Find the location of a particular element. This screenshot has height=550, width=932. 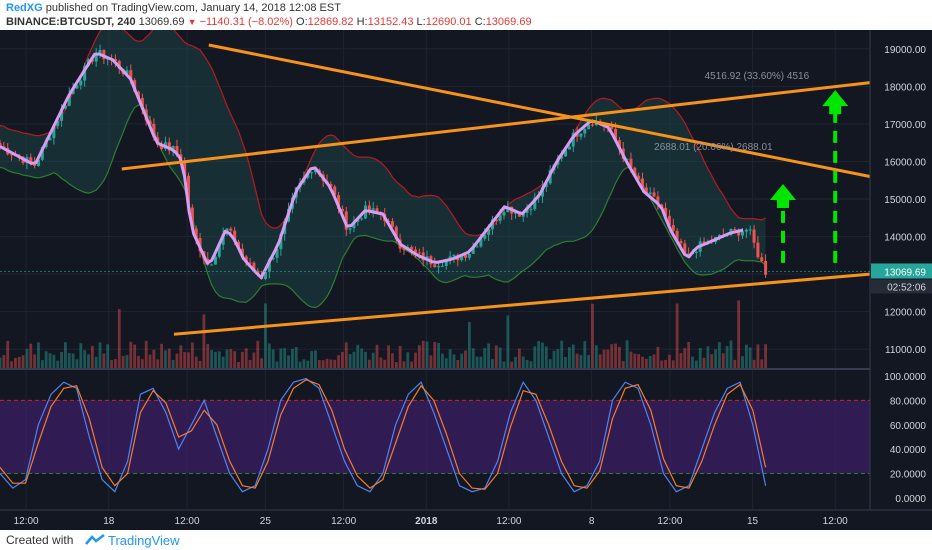

last-price: 13069.69 is located at coordinates (161, 22).